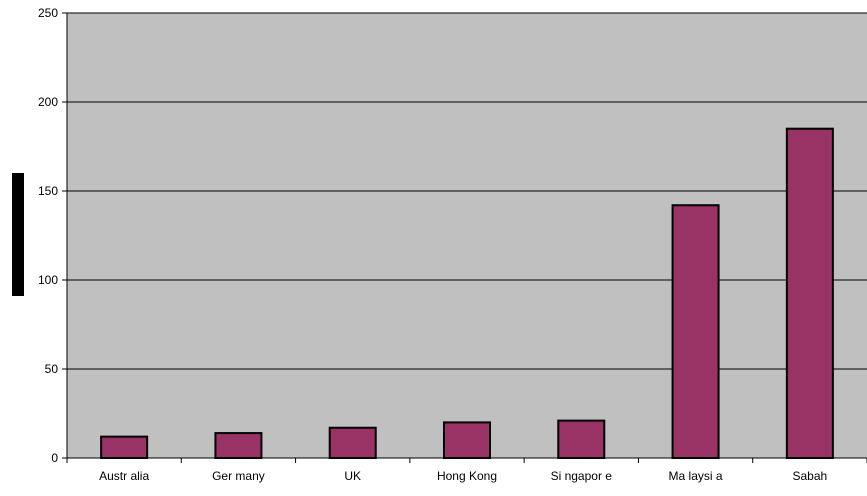 Image resolution: width=867 pixels, height=496 pixels. I want to click on x-tick-label: Sabah, so click(810, 476).